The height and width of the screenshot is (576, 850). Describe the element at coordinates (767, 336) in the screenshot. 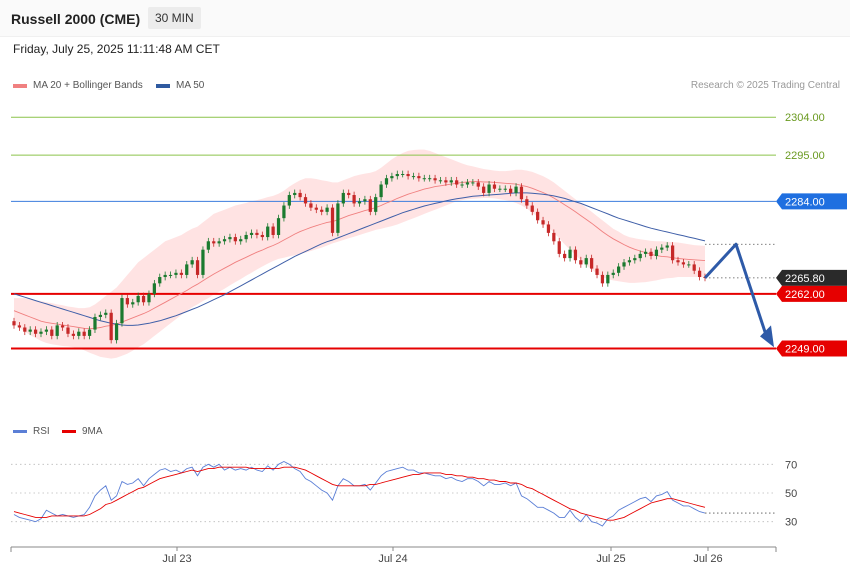

I see `forecast-arrowhead` at that location.